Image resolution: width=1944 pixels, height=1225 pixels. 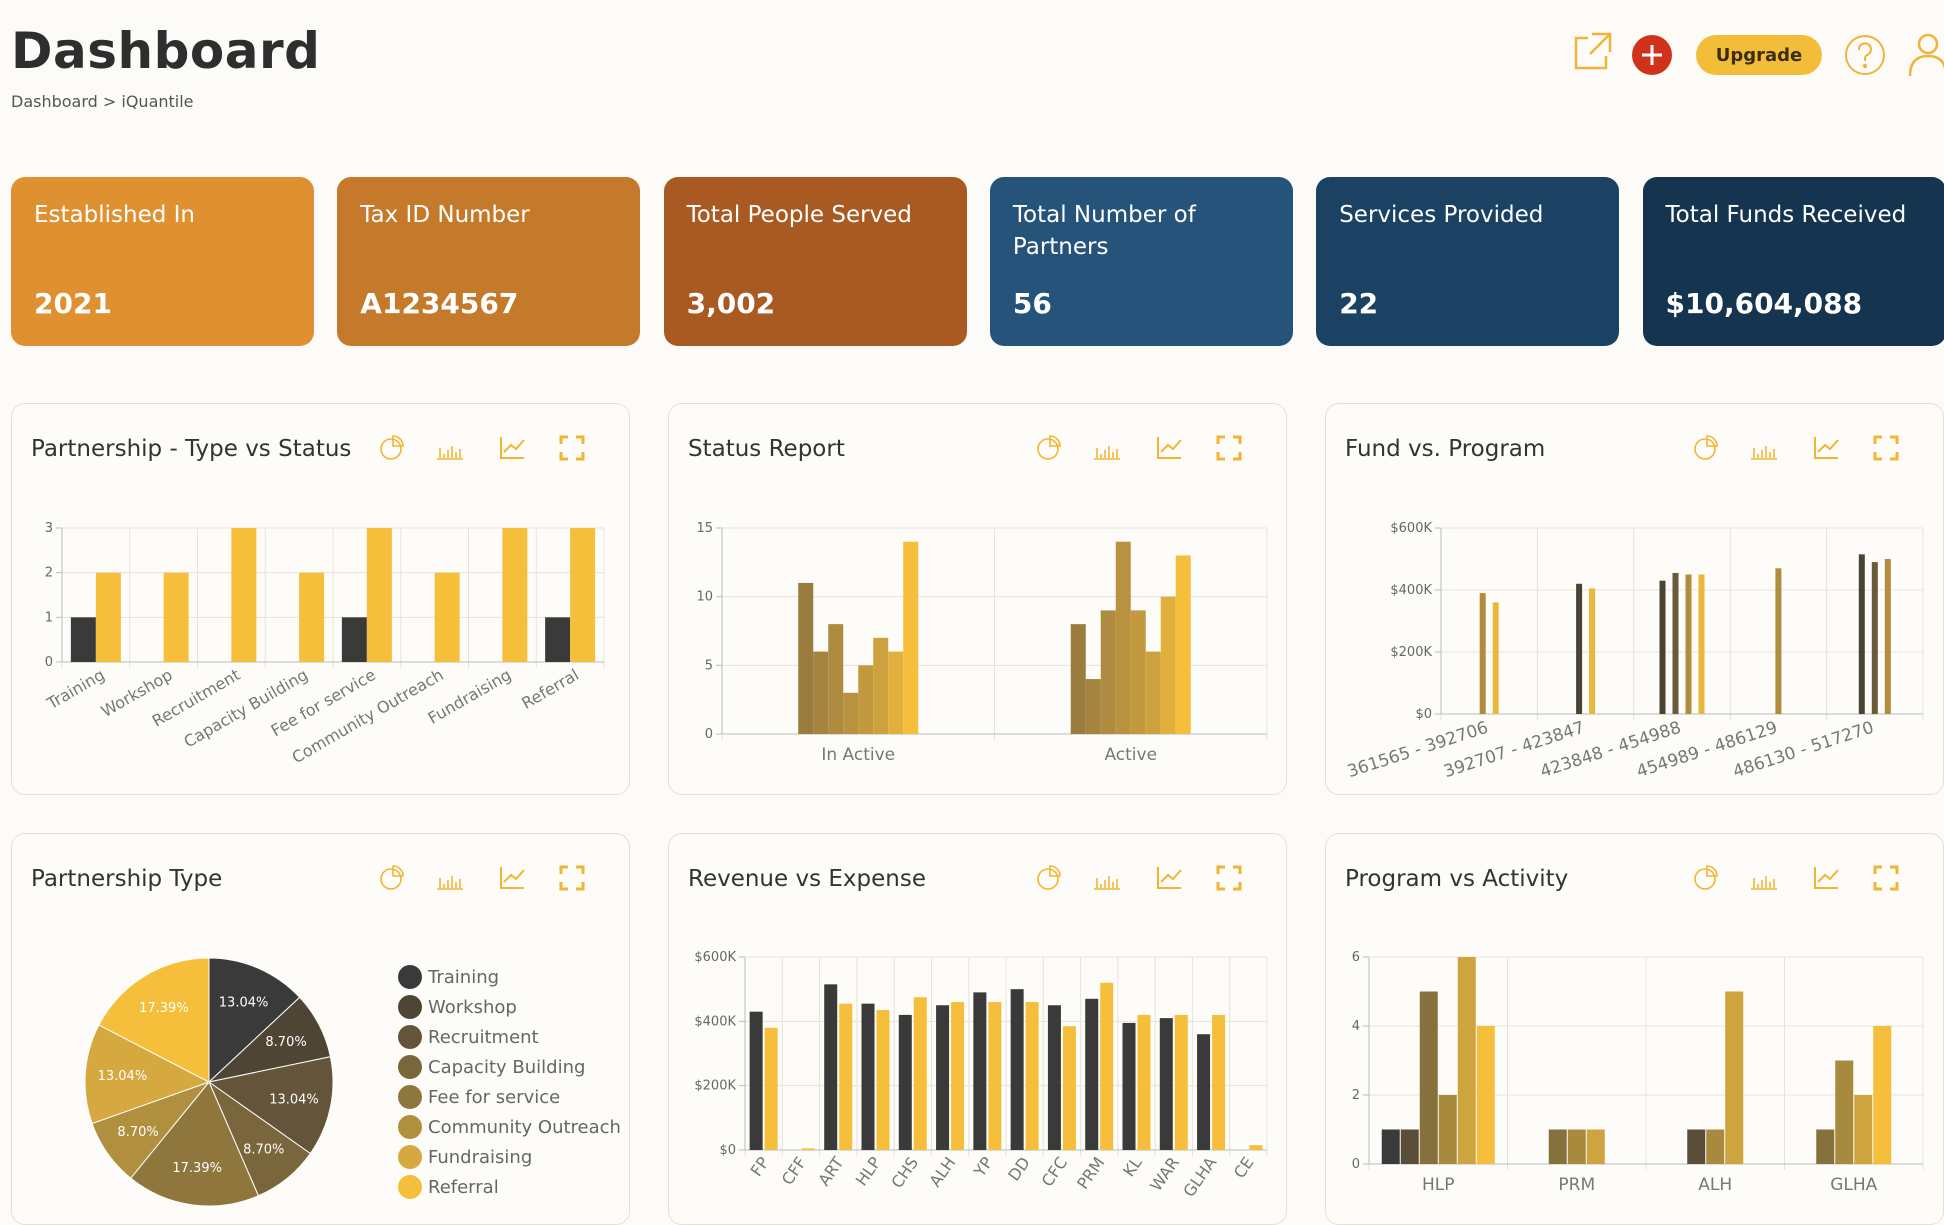 What do you see at coordinates (766, 449) in the screenshot?
I see `chart-title: Status Report` at bounding box center [766, 449].